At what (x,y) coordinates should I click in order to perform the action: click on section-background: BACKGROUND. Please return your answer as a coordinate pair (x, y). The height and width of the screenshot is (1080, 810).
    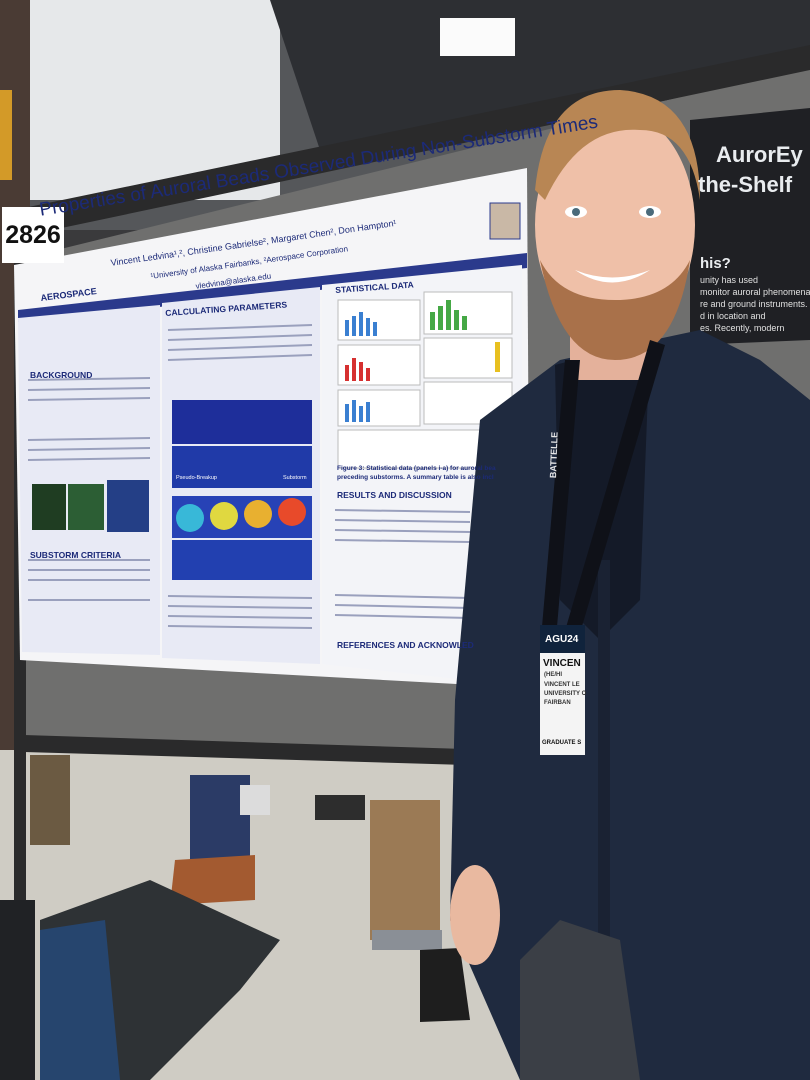
    Looking at the image, I should click on (61, 375).